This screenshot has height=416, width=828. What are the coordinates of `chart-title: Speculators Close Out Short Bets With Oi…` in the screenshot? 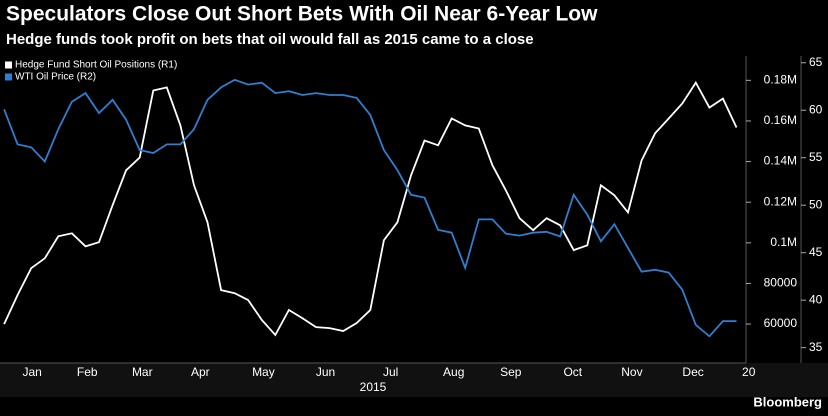 It's located at (302, 14).